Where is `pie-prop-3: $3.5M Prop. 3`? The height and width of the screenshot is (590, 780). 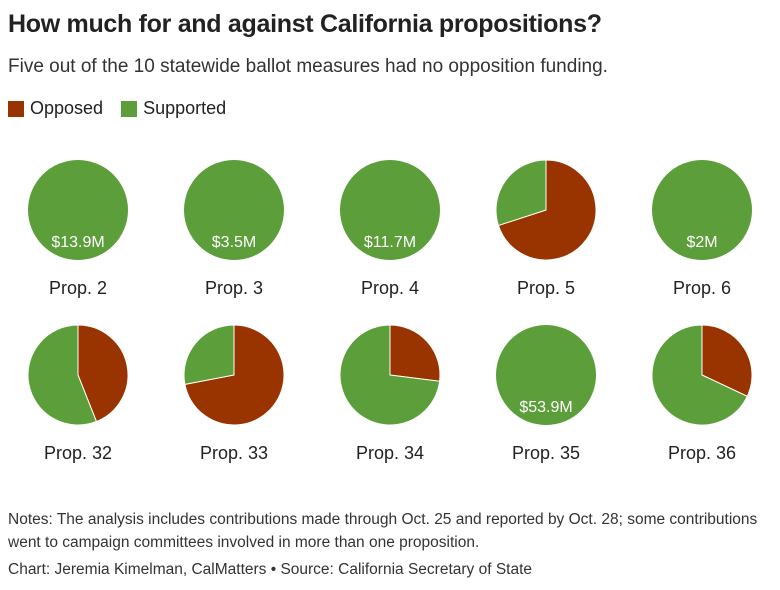
pie-prop-3: $3.5M Prop. 3 is located at coordinates (234, 229).